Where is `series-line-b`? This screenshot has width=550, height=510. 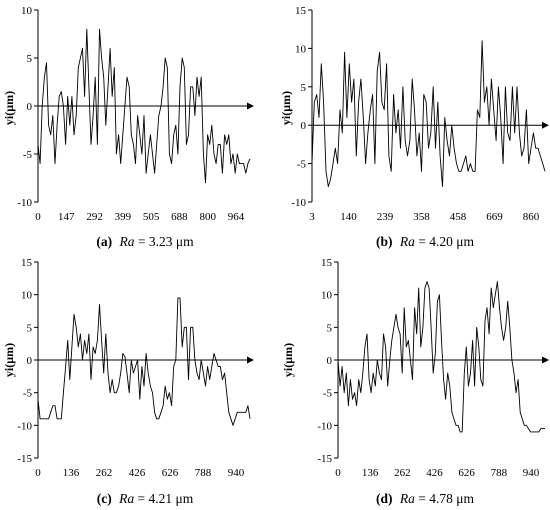 series-line-b is located at coordinates (428, 114).